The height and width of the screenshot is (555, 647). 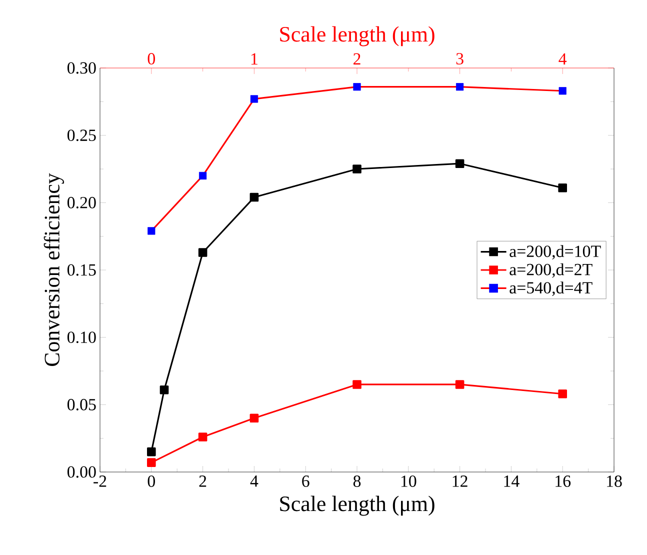 I want to click on x2-tick-label: 0, so click(x=151, y=58).